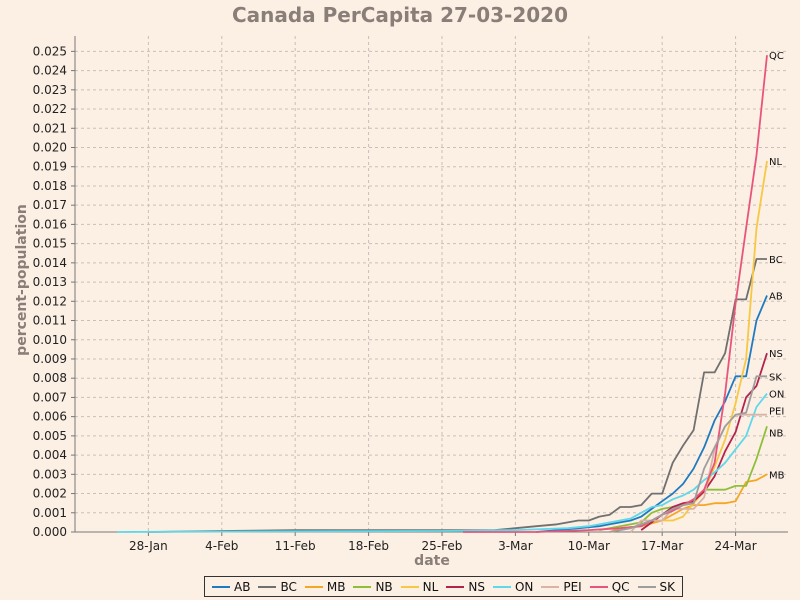 Image resolution: width=800 pixels, height=600 pixels. What do you see at coordinates (50, 417) in the screenshot?
I see `y-tick-label: 0.006` at bounding box center [50, 417].